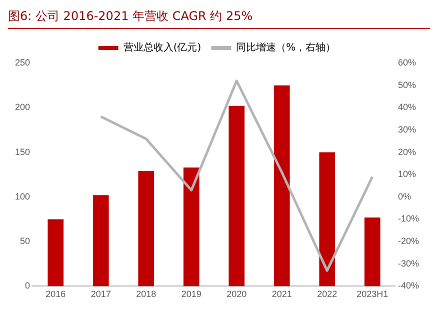 The image size is (438, 328). What do you see at coordinates (282, 294) in the screenshot?
I see `x-tick-label: 2021` at bounding box center [282, 294].